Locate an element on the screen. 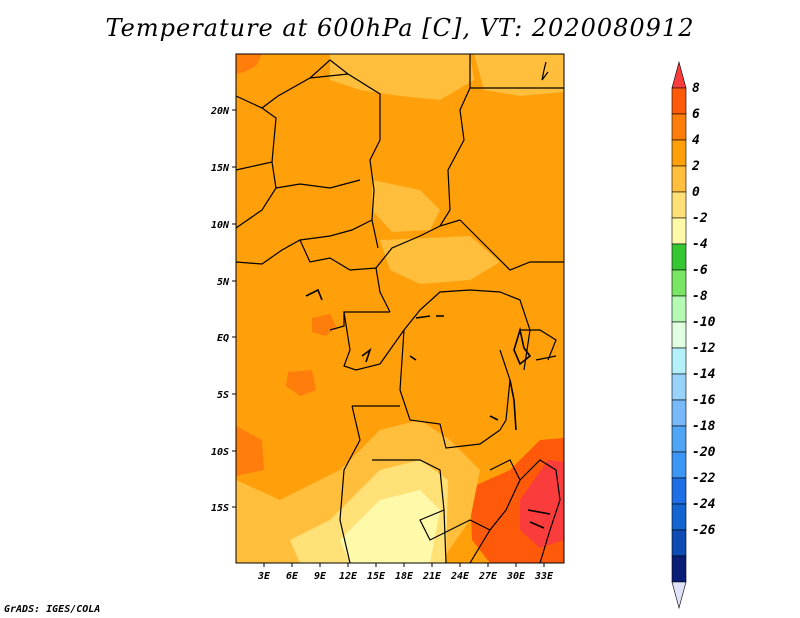  footer-credit: GrADS: IGES/COLA is located at coordinates (52, 609).